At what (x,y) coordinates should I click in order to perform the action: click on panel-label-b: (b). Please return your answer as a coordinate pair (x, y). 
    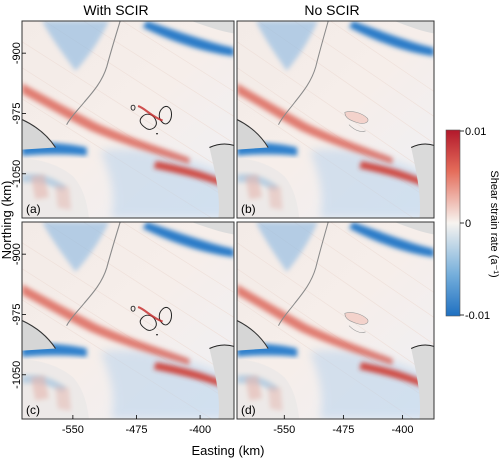
    Looking at the image, I should click on (248, 209).